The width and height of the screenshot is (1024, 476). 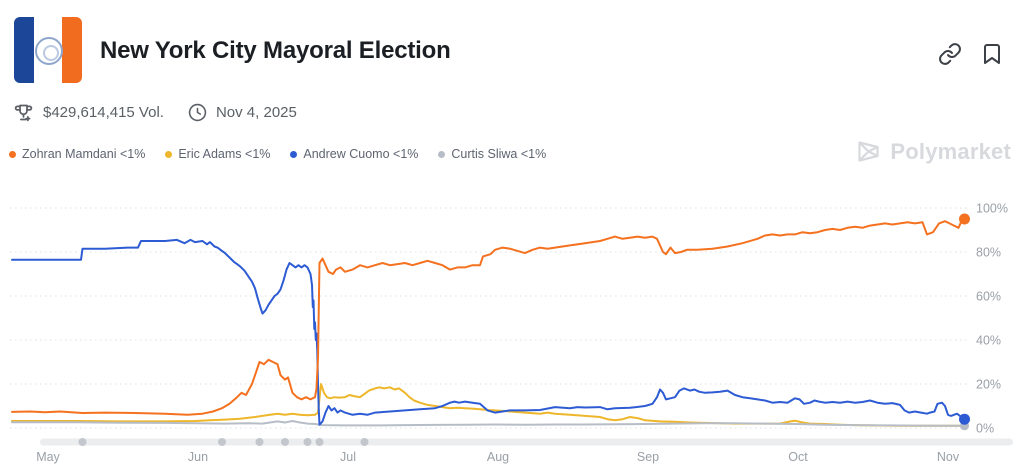 What do you see at coordinates (48, 457) in the screenshot?
I see `x-tick-May: May` at bounding box center [48, 457].